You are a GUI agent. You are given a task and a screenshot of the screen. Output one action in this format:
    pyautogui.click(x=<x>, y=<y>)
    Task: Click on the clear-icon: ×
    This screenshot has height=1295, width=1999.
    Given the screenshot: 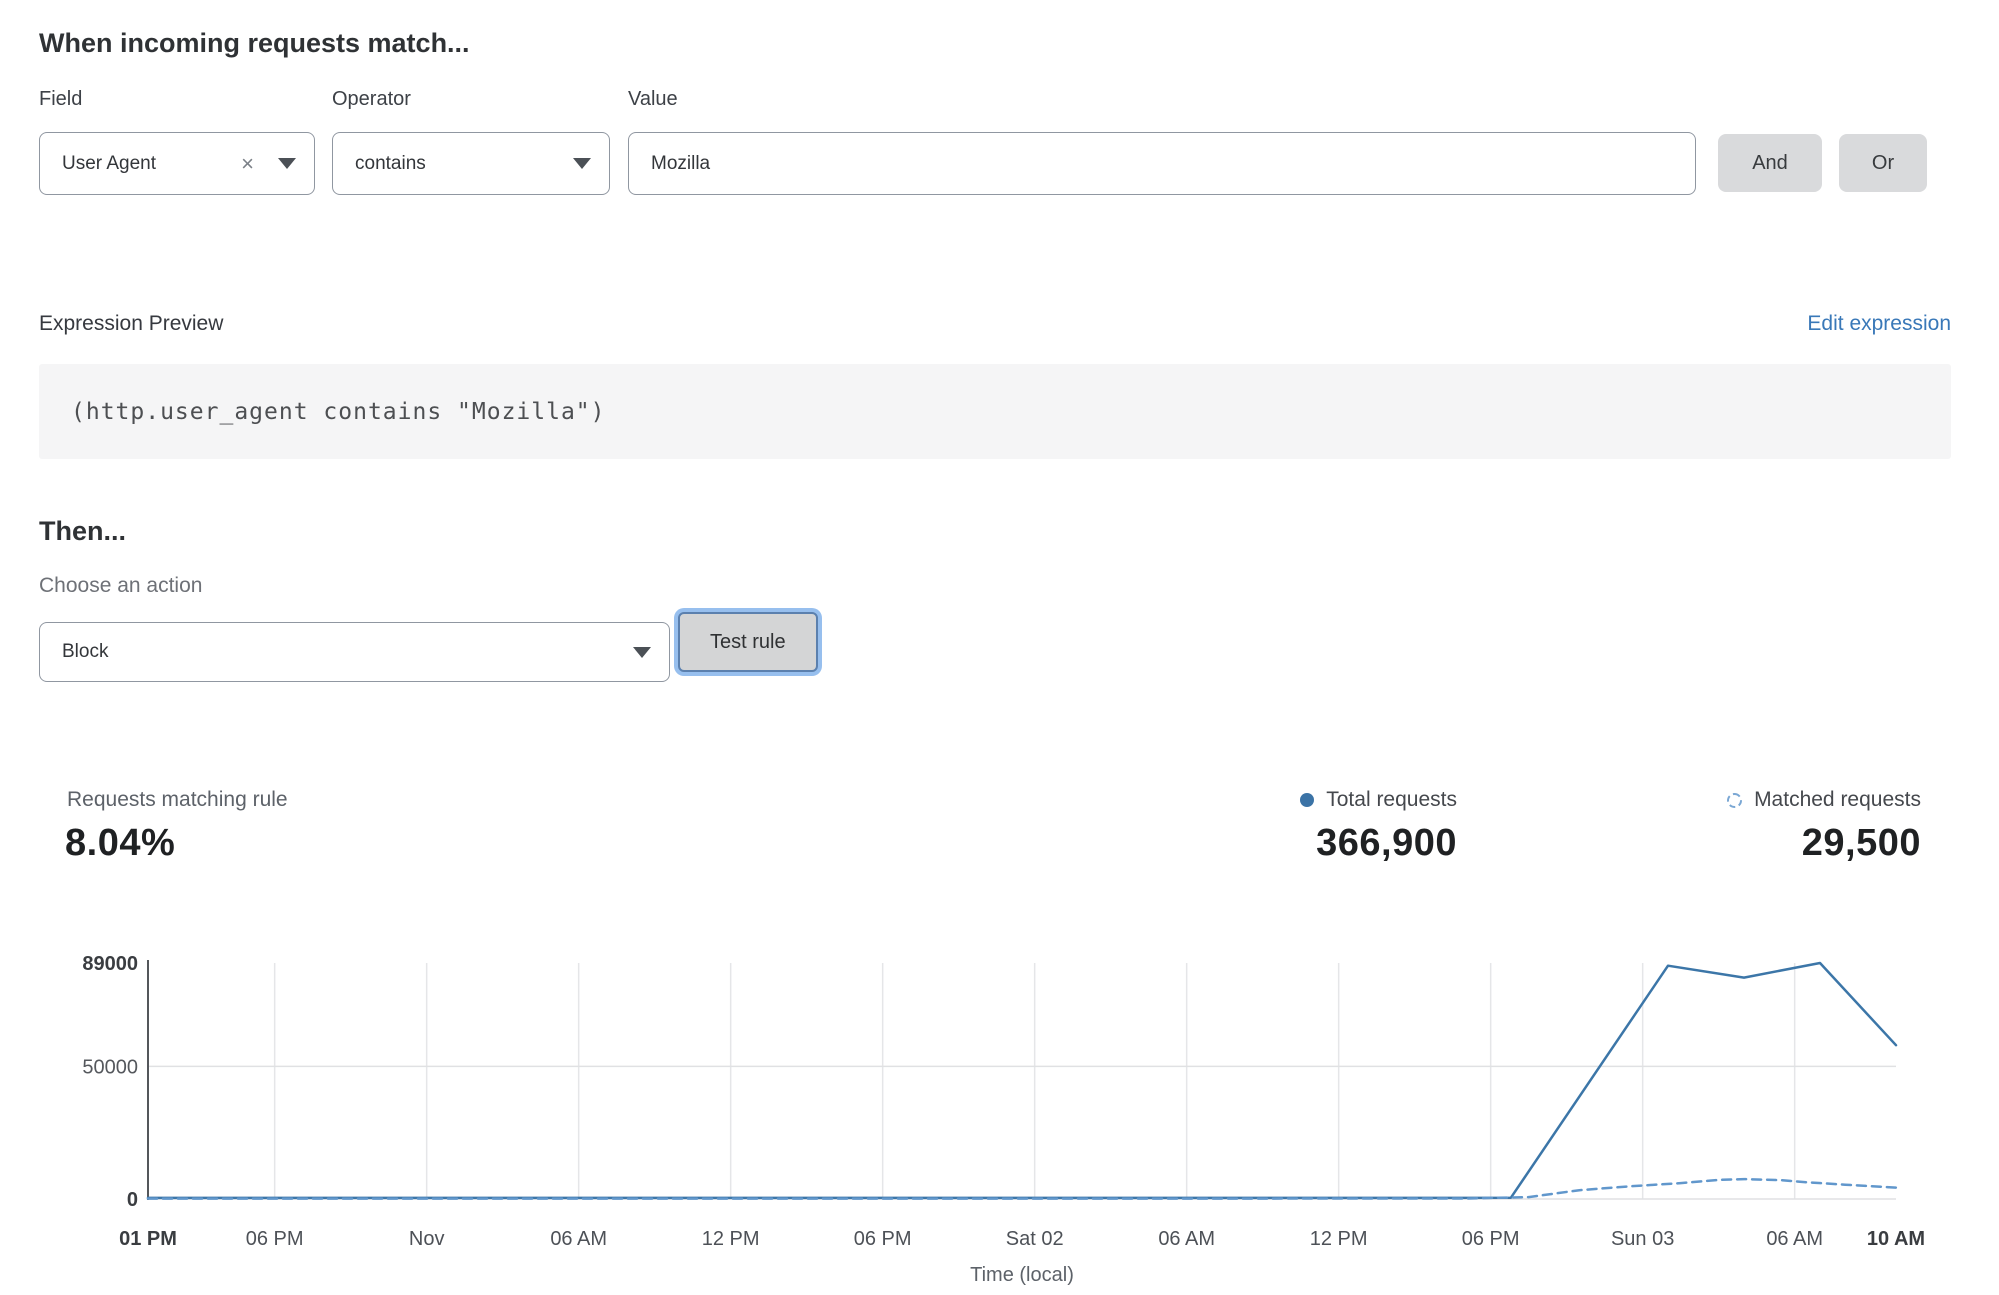 What is the action you would take?
    pyautogui.click(x=247, y=163)
    